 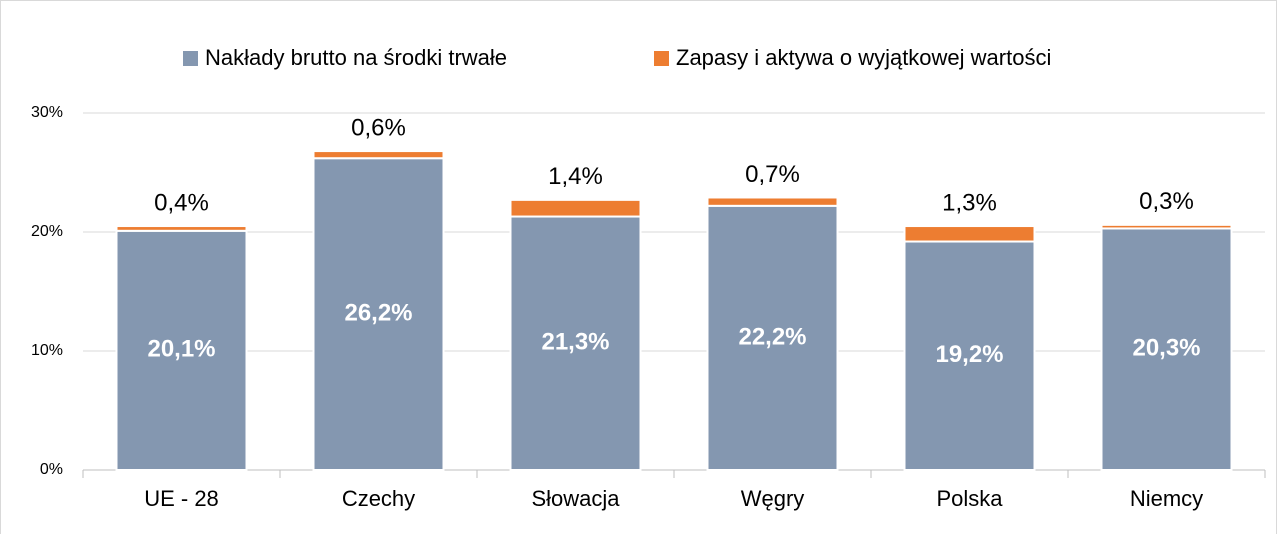 I want to click on x-tick-label: Polska, so click(x=969, y=498).